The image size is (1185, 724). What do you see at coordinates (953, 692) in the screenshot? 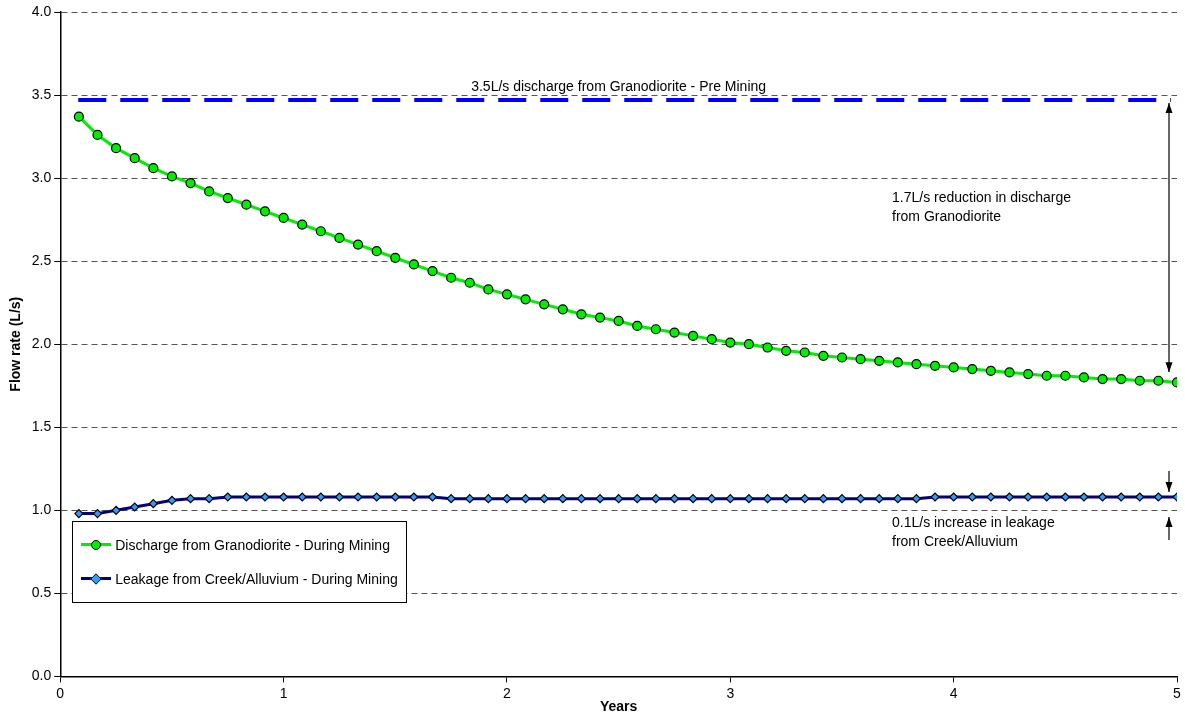
I see `x-tick-label: 4` at bounding box center [953, 692].